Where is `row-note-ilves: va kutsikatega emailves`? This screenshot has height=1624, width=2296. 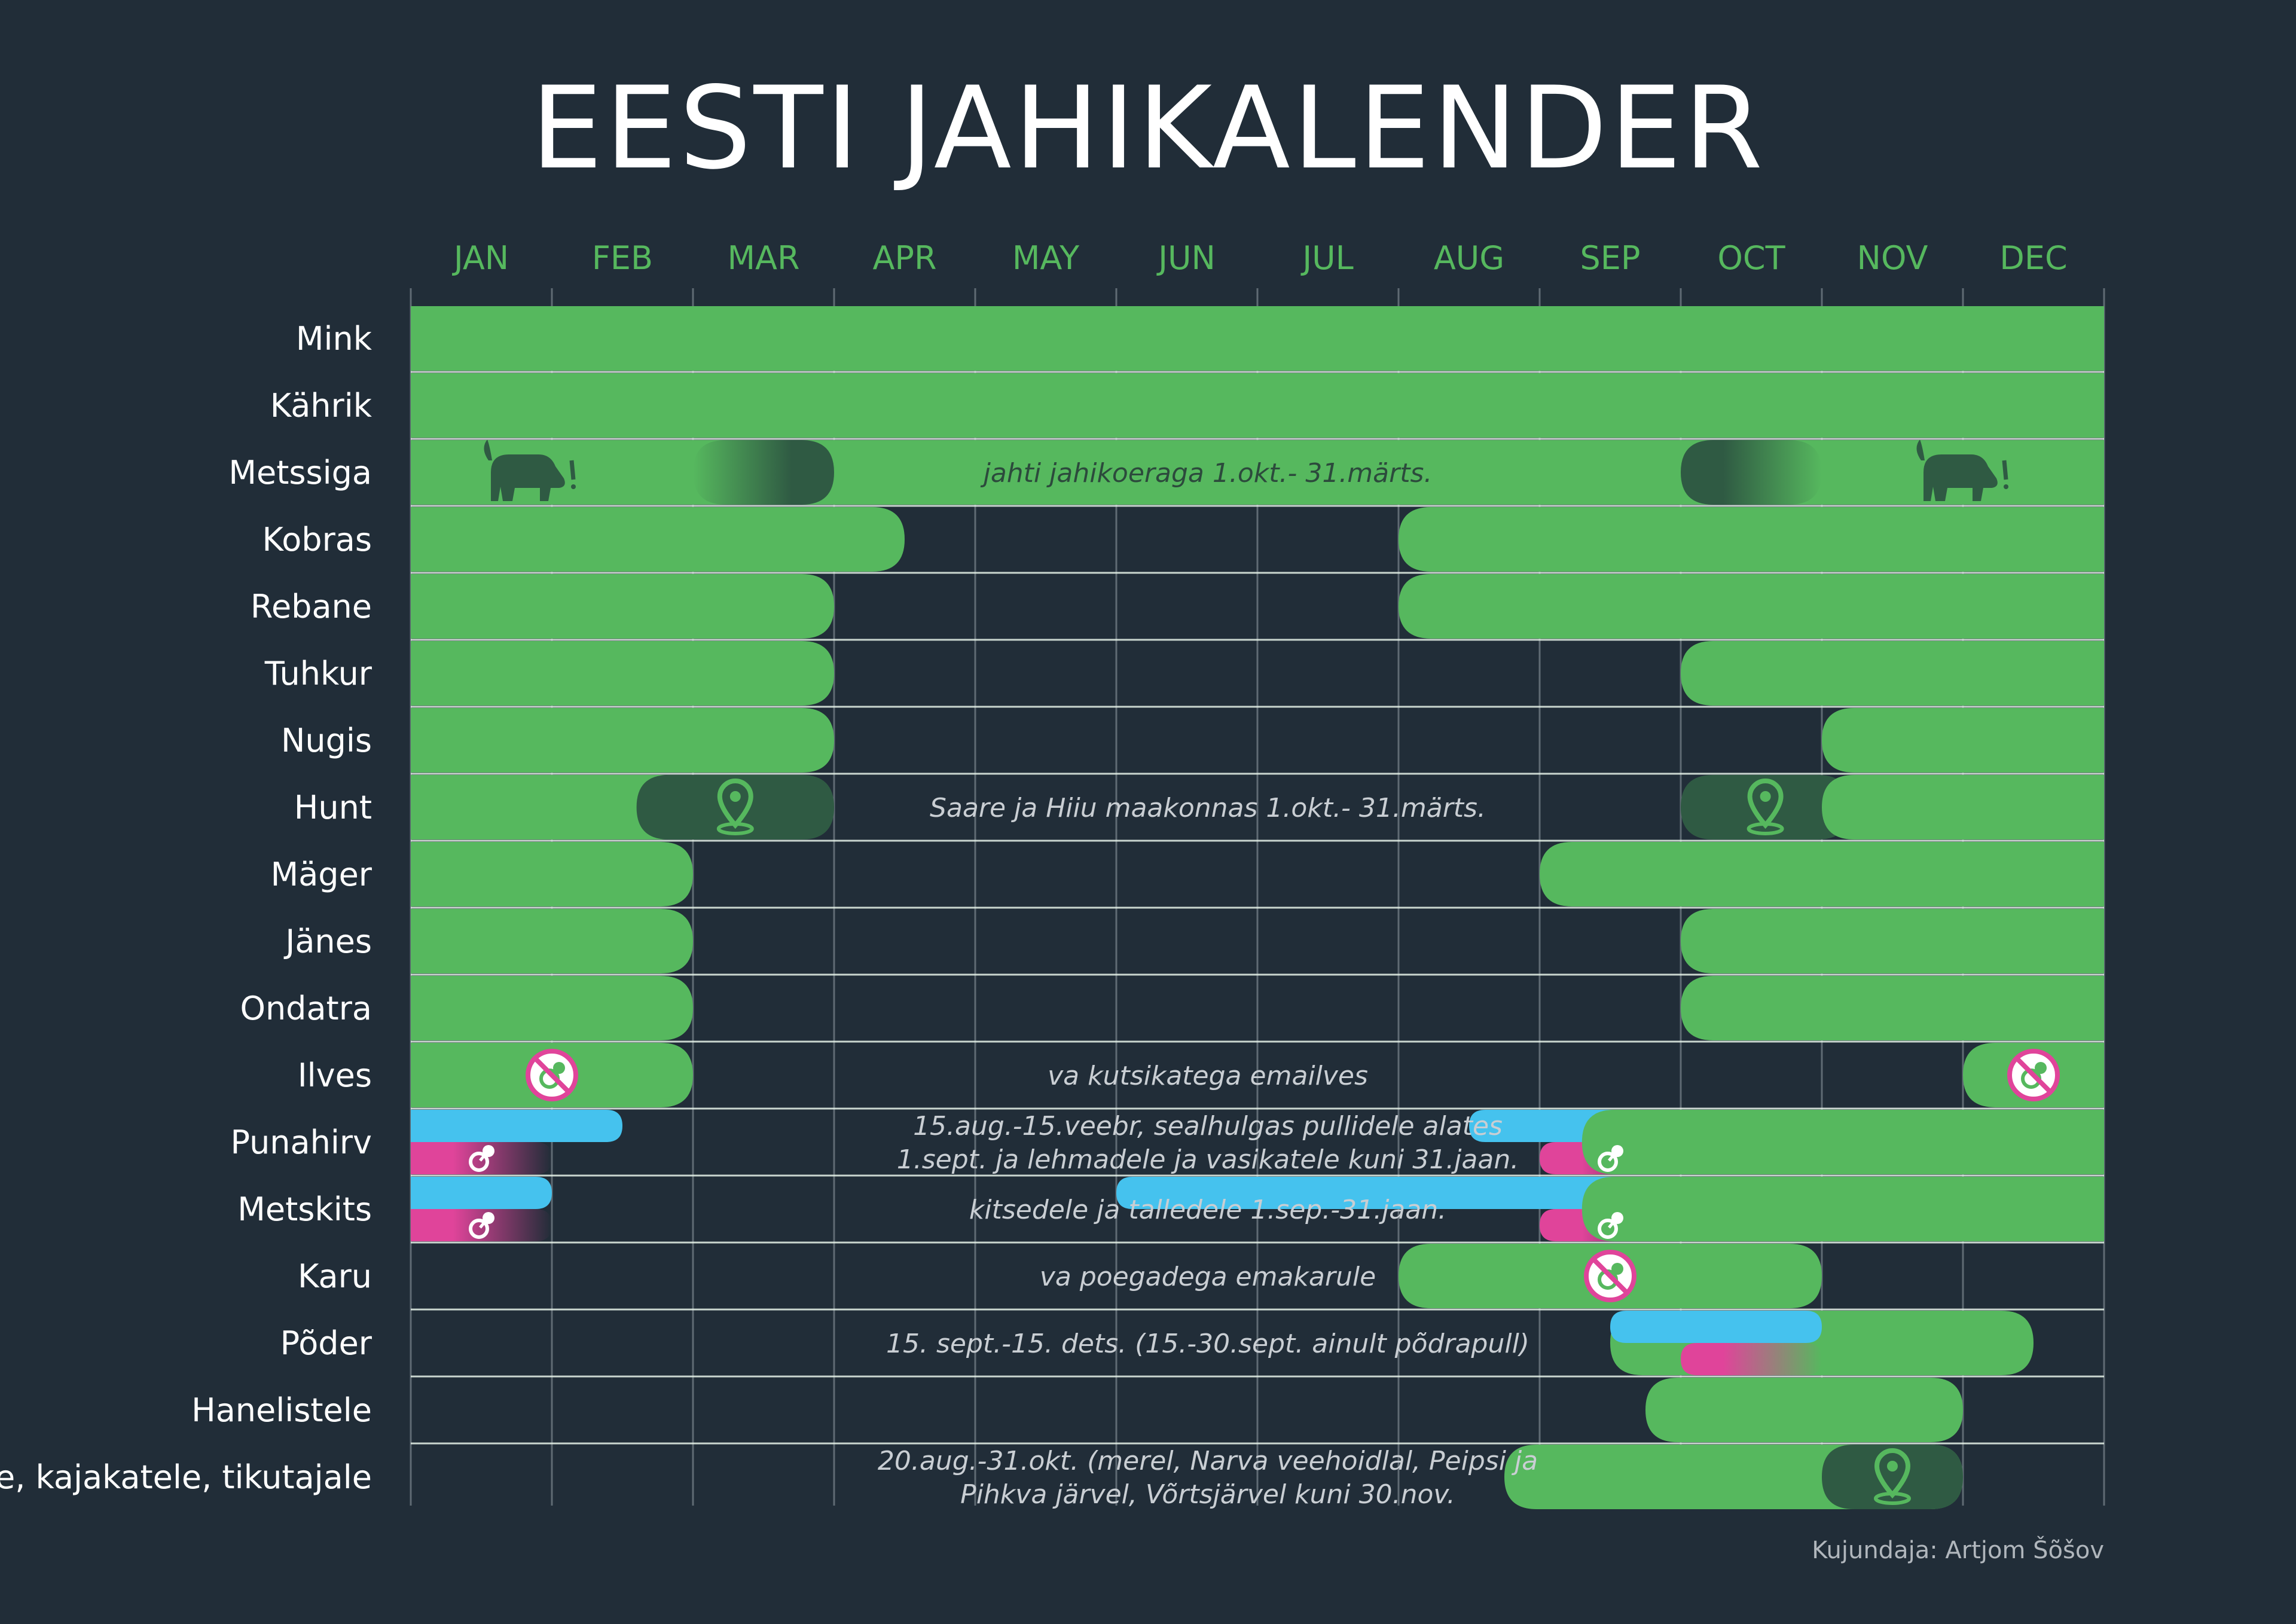 row-note-ilves: va kutsikatega emailves is located at coordinates (1208, 1076).